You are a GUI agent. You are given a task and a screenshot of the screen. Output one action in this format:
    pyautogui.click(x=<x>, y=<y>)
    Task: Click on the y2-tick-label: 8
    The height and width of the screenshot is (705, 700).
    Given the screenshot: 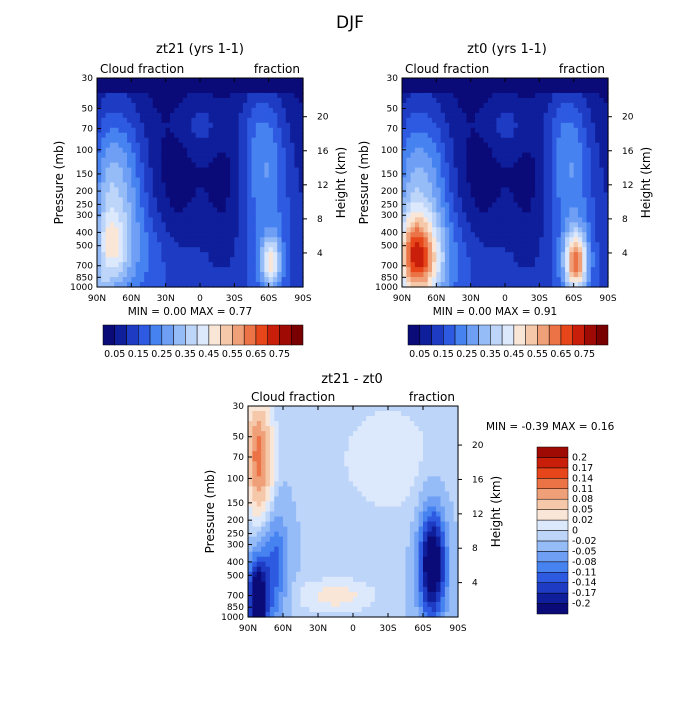 What is the action you would take?
    pyautogui.click(x=320, y=220)
    